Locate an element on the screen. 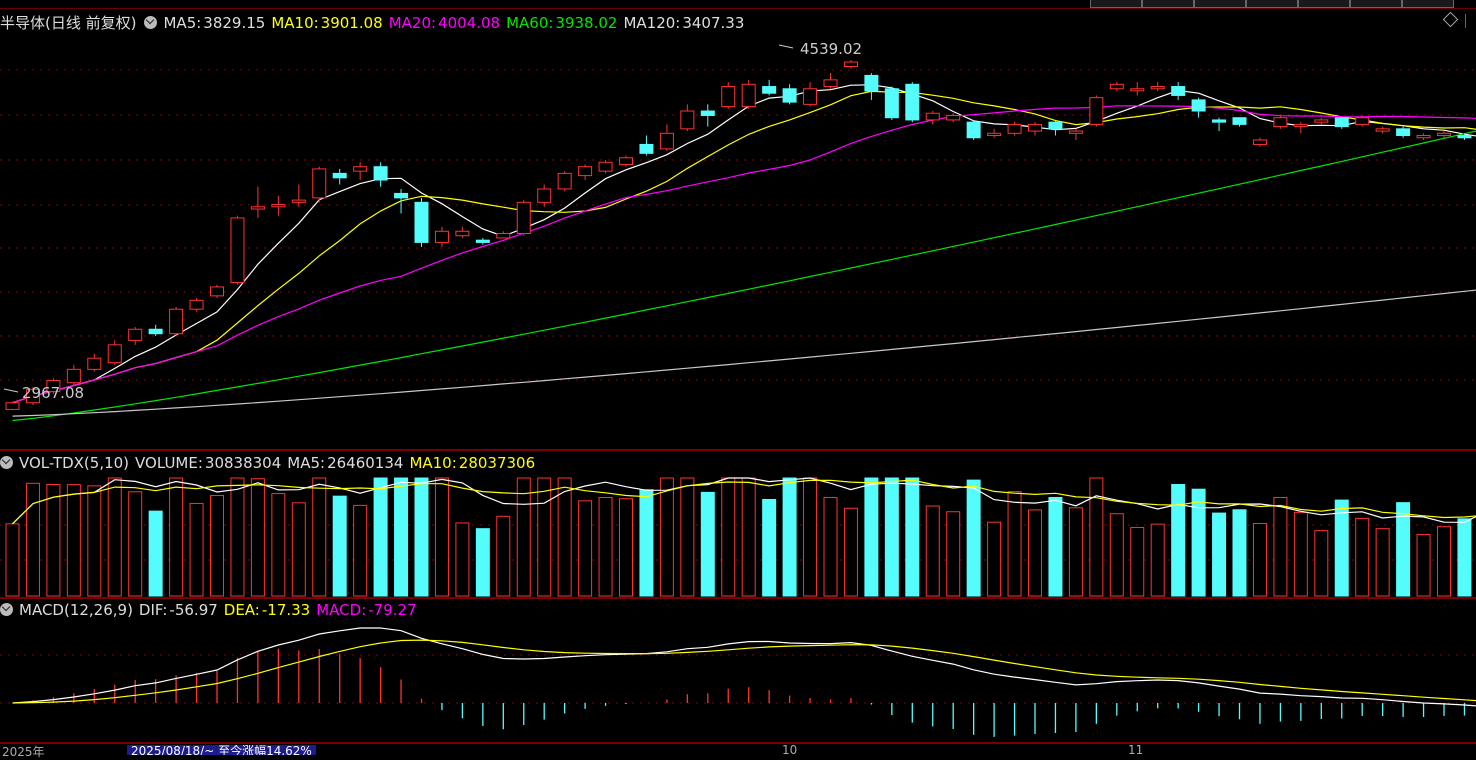 The image size is (1476, 760). high-annotation: 4539.02 is located at coordinates (820, 49).